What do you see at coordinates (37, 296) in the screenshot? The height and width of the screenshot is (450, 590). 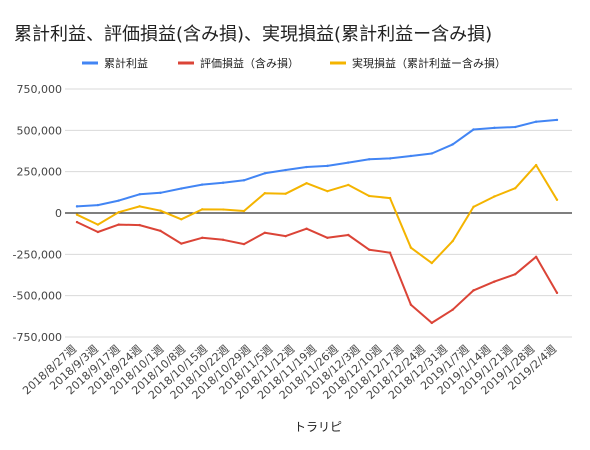 I see `y-tick-label: -500,000` at bounding box center [37, 296].